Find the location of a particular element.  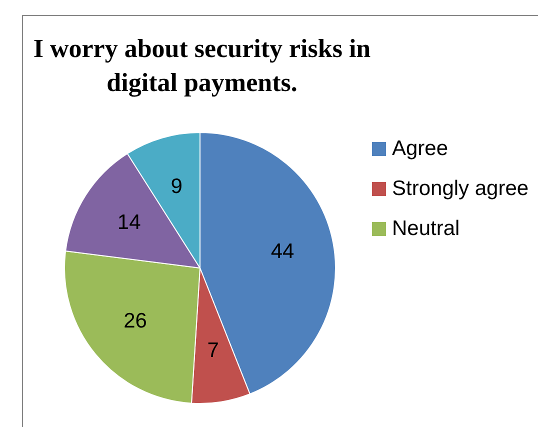

chart-title: I worry about security risks in digital payments. is located at coordinates (202, 66).